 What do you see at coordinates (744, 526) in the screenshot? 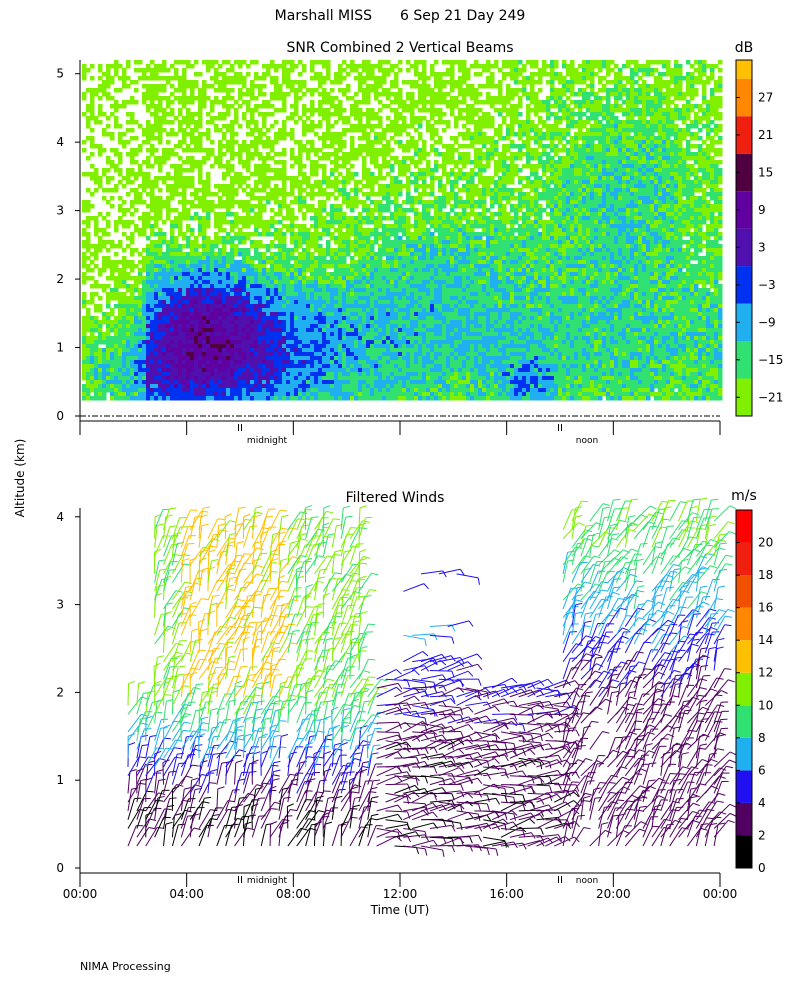
I see `colorbar-bin` at bounding box center [744, 526].